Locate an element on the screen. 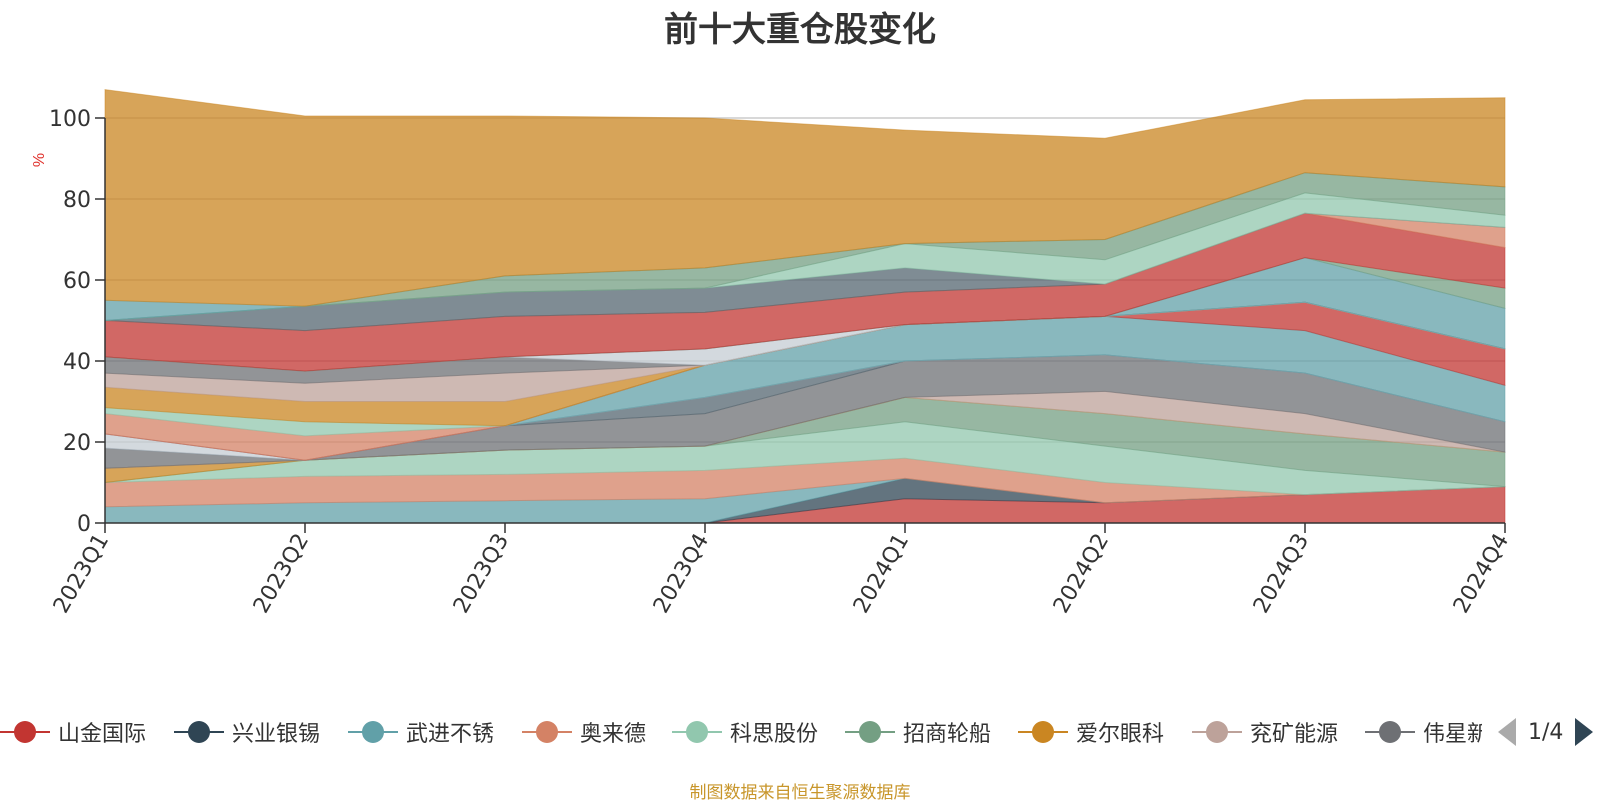 The height and width of the screenshot is (803, 1600). legend-item: 兖矿能源 is located at coordinates (1265, 732).